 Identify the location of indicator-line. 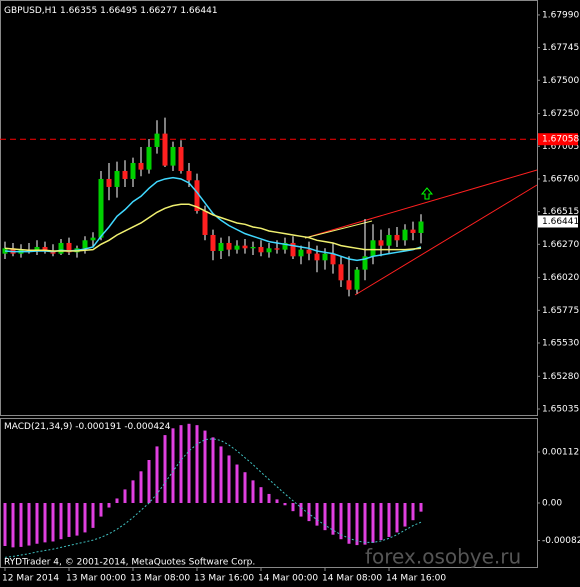
(213, 227).